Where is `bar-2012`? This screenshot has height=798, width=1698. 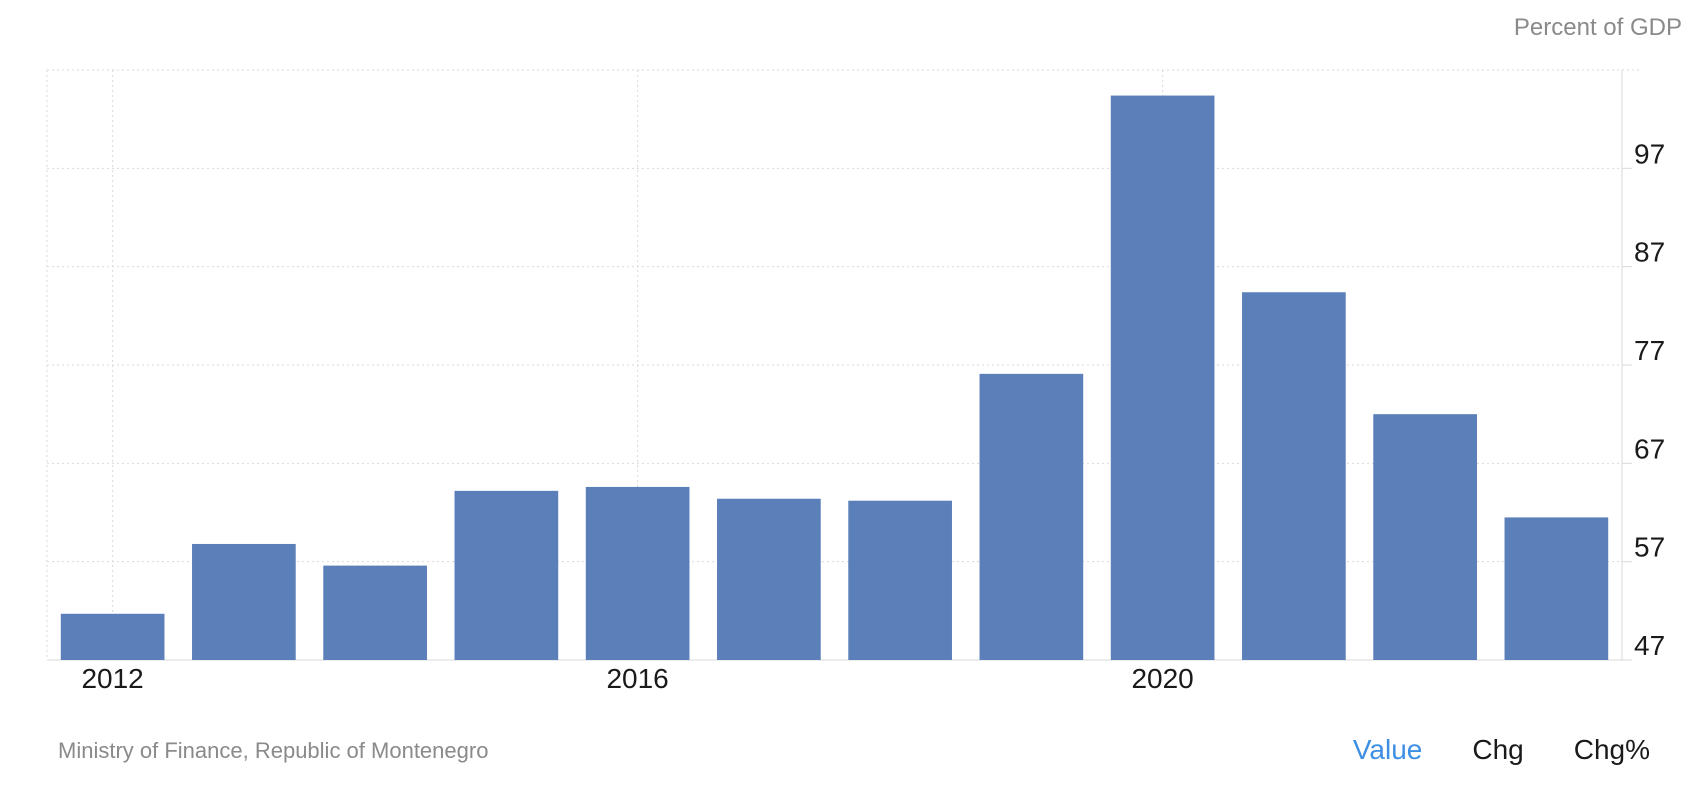
bar-2012 is located at coordinates (112, 636).